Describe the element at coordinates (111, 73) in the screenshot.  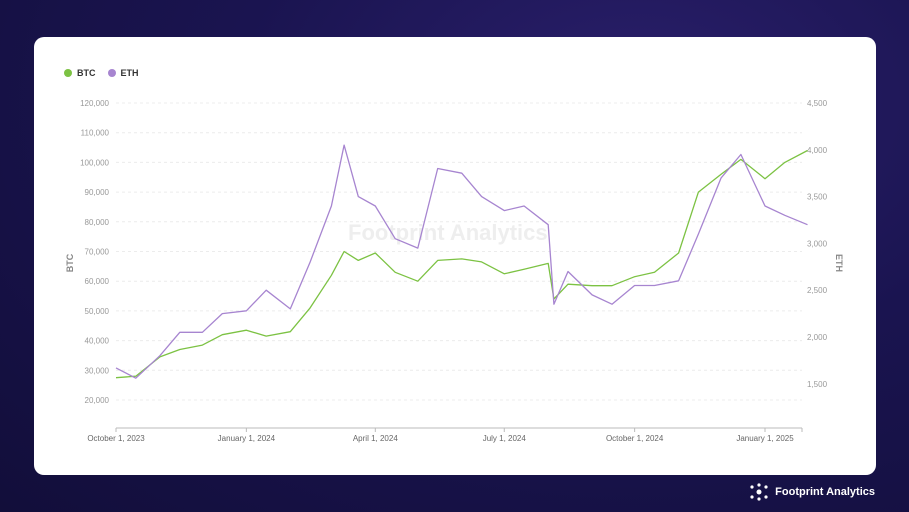
I see `legend-dot-eth` at that location.